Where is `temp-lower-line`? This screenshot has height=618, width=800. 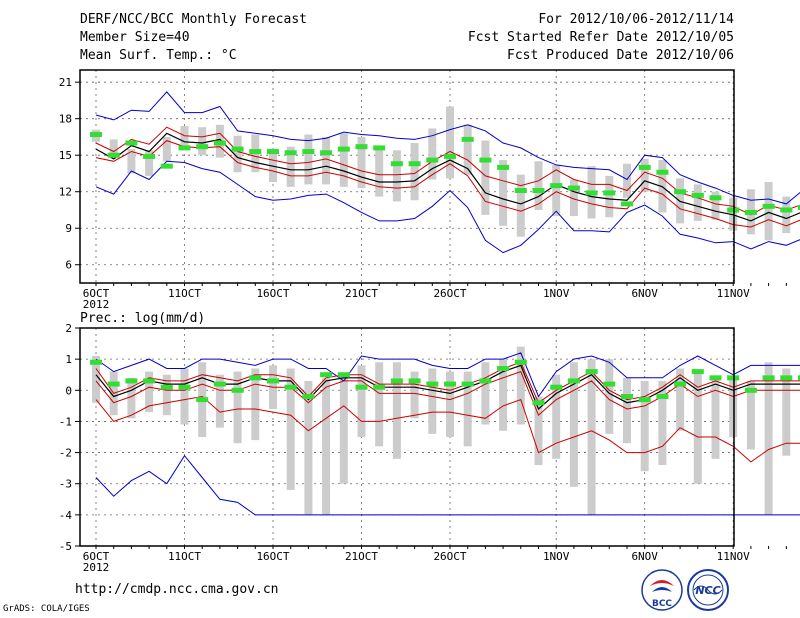
temp-lower-line is located at coordinates (447, 184).